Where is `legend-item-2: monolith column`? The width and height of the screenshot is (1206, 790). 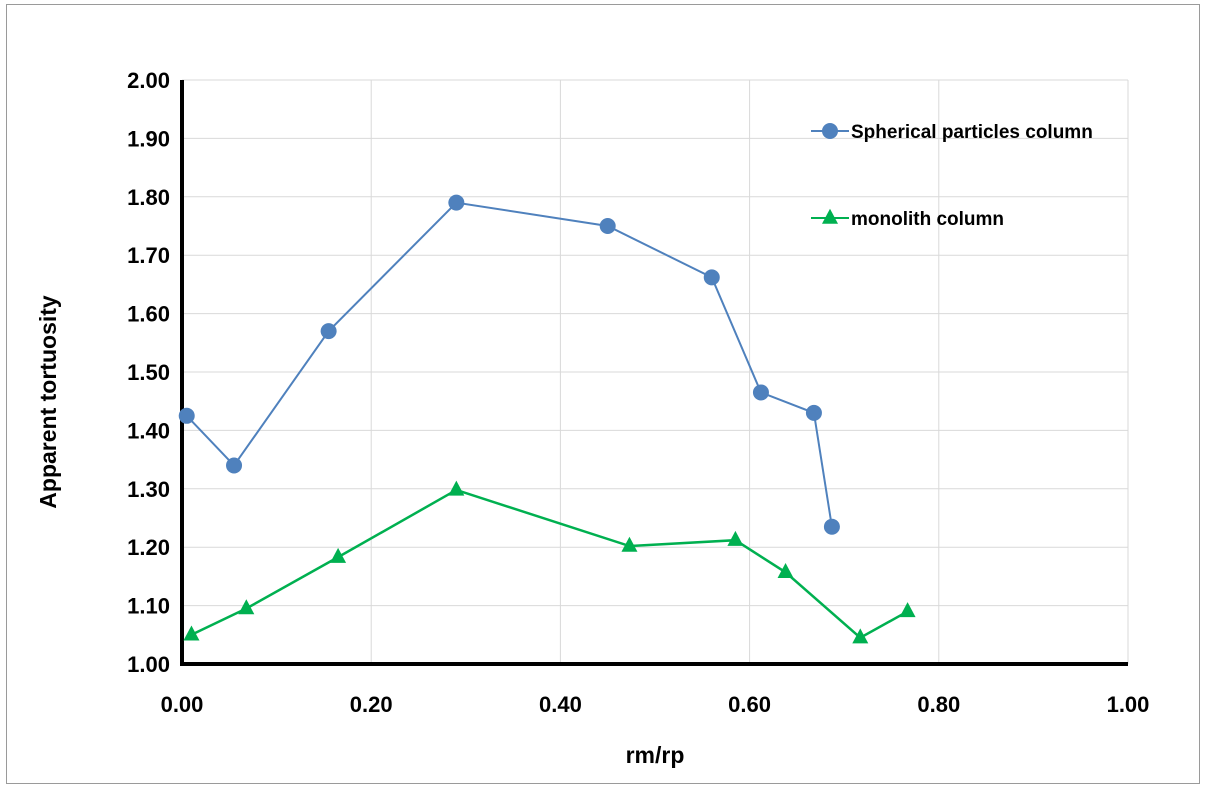
legend-item-2: monolith column is located at coordinates (907, 219).